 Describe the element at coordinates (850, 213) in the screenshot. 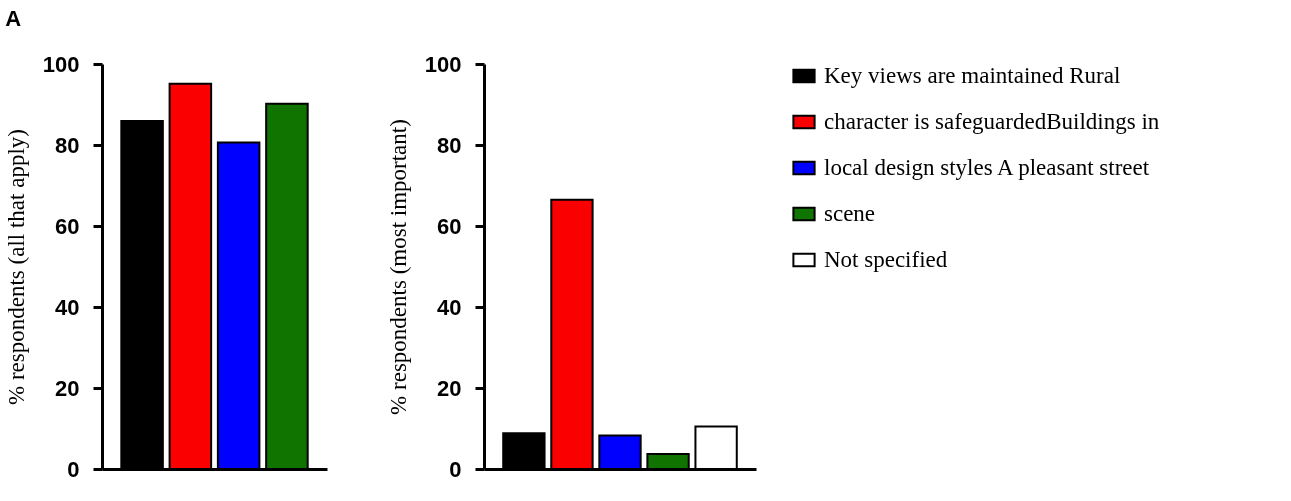

I see `legend-label: scene` at that location.